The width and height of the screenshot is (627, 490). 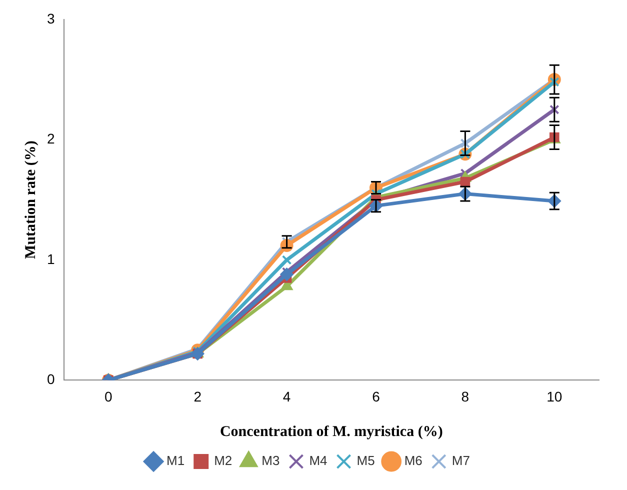 I want to click on x-tick-label: 10, so click(x=554, y=396).